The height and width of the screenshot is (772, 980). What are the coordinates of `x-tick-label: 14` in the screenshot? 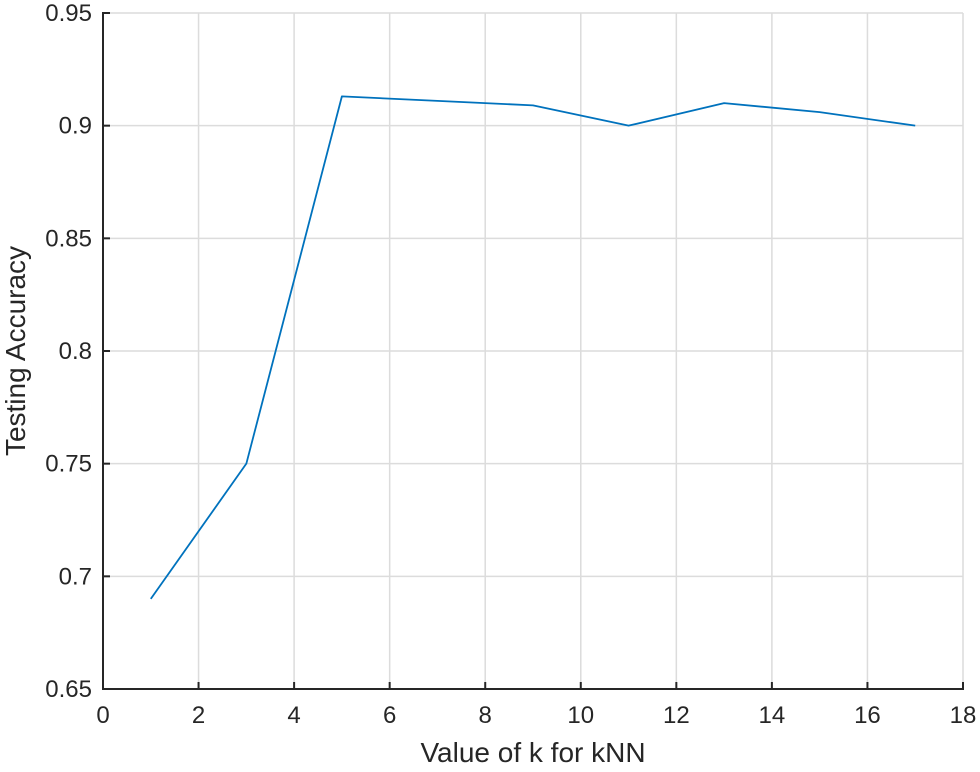 It's located at (772, 715).